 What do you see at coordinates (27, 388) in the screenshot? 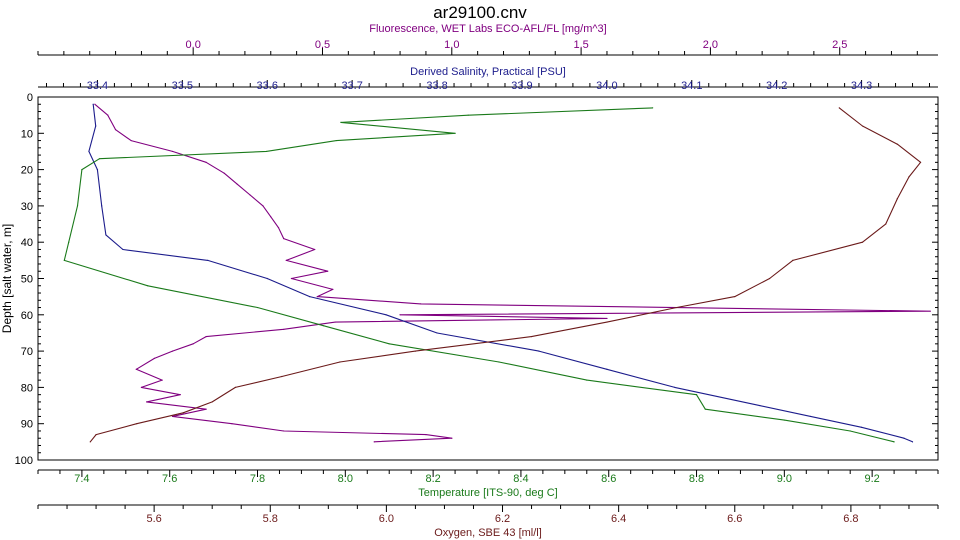
I see `depth-tick-label: 80` at bounding box center [27, 388].